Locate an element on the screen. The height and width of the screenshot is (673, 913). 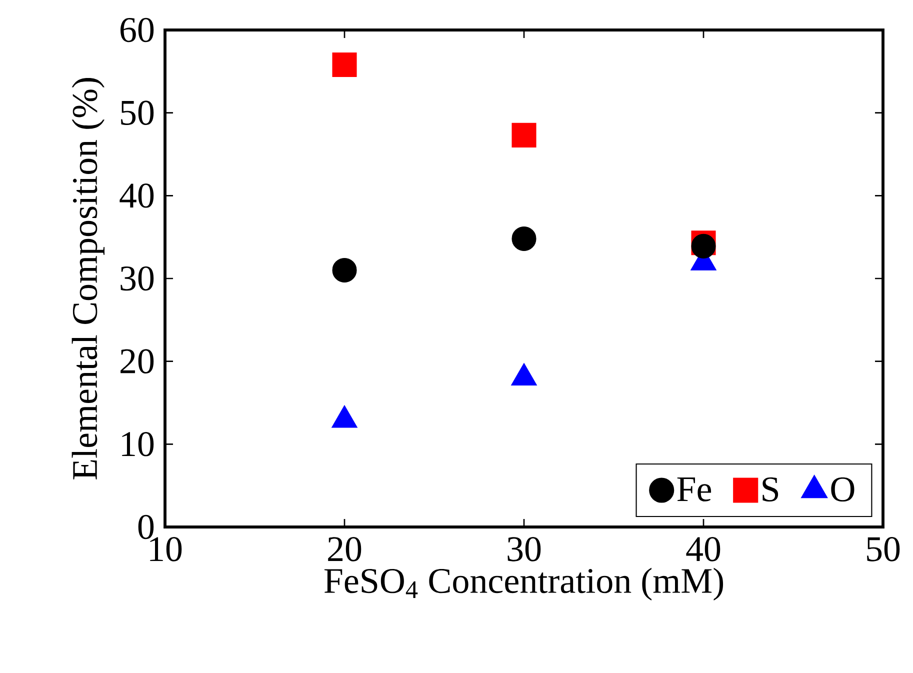
x-tick-label: 10 is located at coordinates (166, 549).